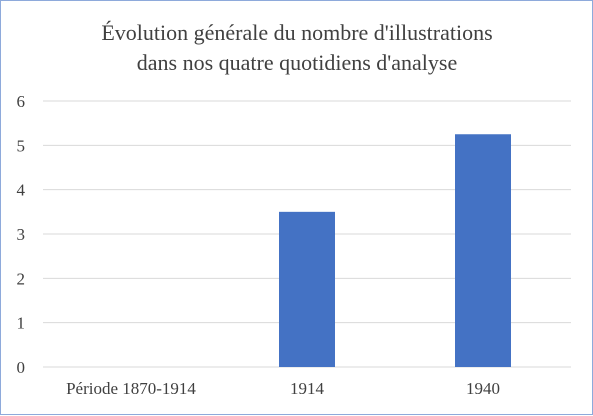 The width and height of the screenshot is (593, 416). What do you see at coordinates (297, 62) in the screenshot?
I see `chart-title-line-2: dans nos quatre quotidiens d'analyse` at bounding box center [297, 62].